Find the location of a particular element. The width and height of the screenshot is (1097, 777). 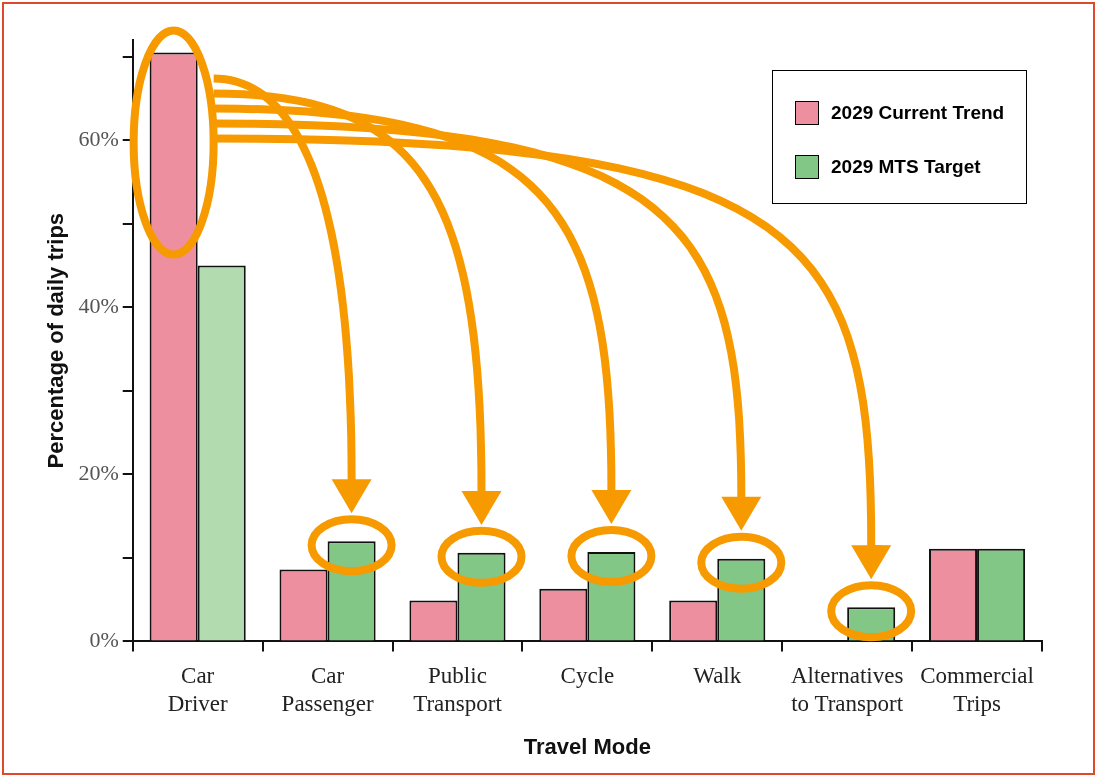

y-tick-label: 60% is located at coordinates (98, 139).